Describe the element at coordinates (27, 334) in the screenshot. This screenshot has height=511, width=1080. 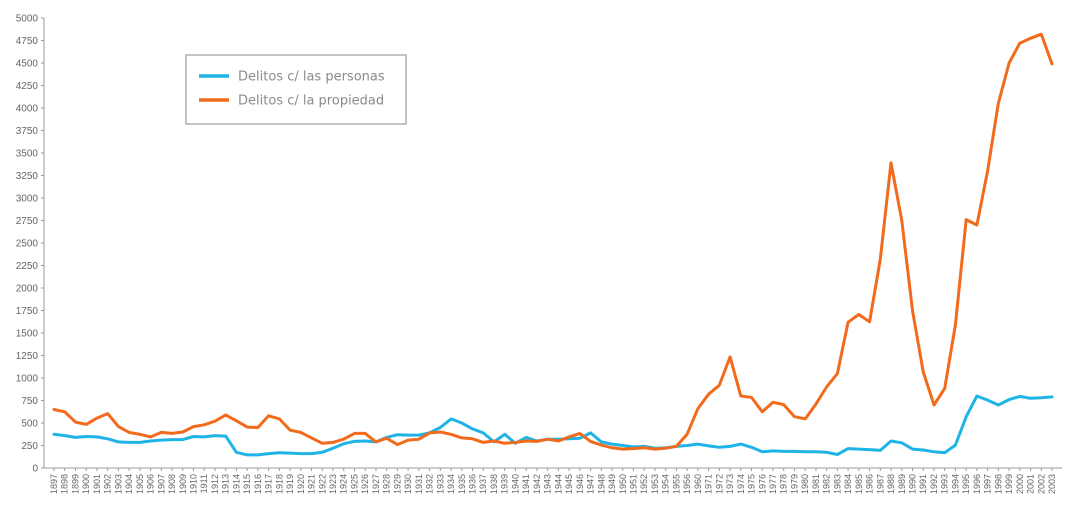
I see `y-tick-label: 1500` at that location.